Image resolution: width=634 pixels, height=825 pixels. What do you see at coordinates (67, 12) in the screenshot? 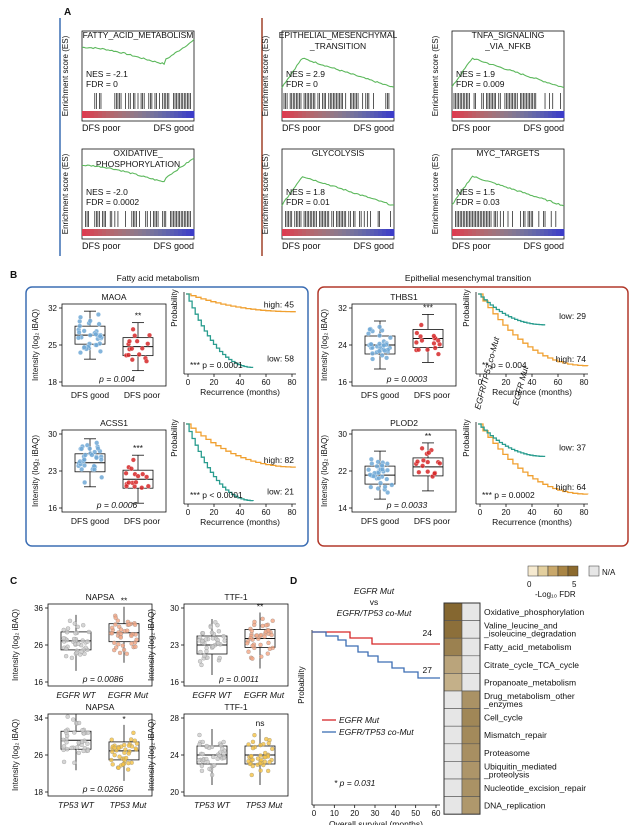
I see `panel-letter-a: A` at bounding box center [67, 12].